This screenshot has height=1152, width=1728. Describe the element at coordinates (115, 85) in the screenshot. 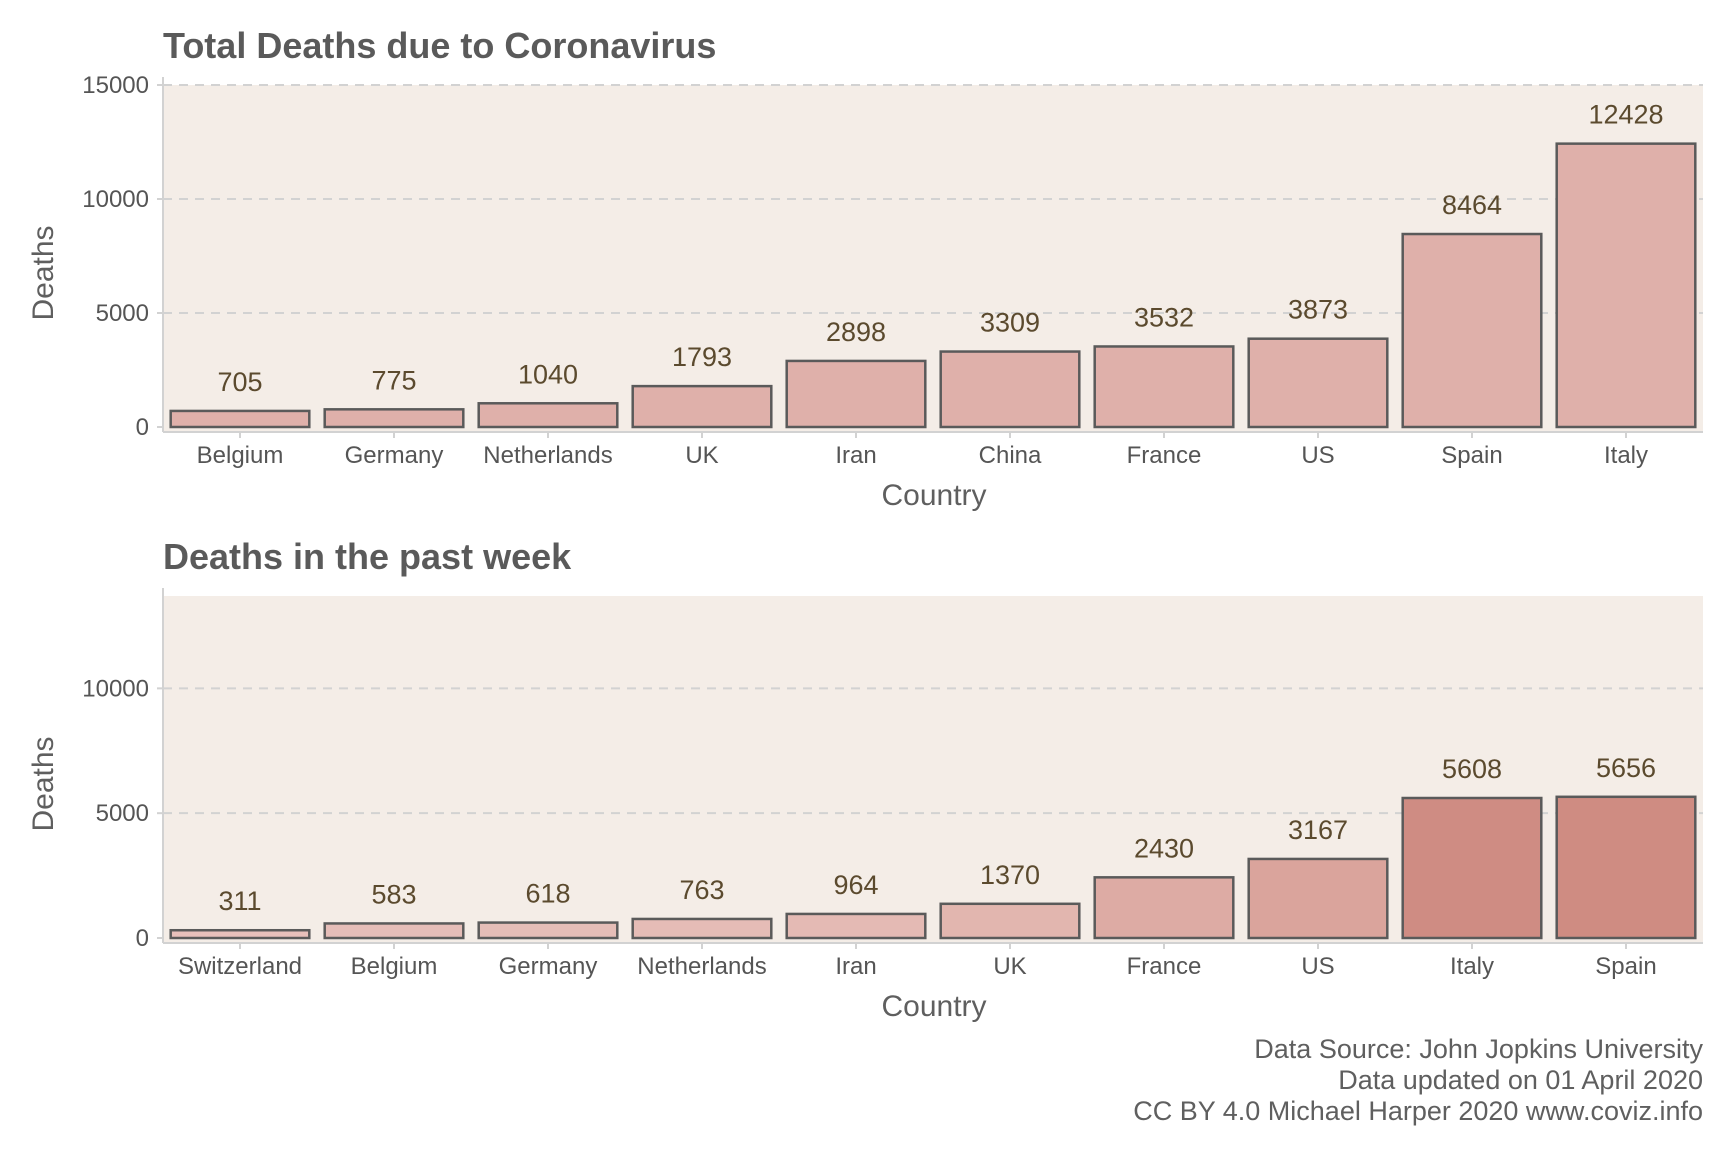

I see `y-tick-label: 15000` at that location.